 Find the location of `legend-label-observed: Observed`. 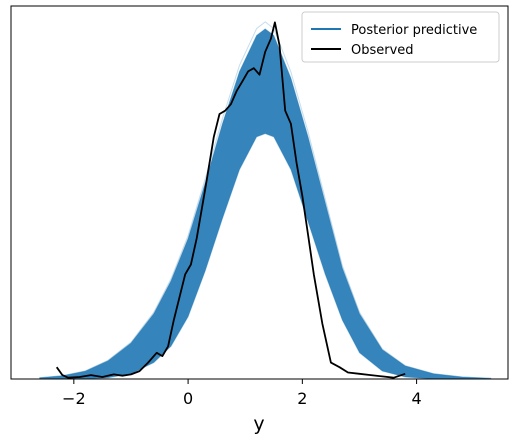

legend-label-observed: Observed is located at coordinates (382, 50).